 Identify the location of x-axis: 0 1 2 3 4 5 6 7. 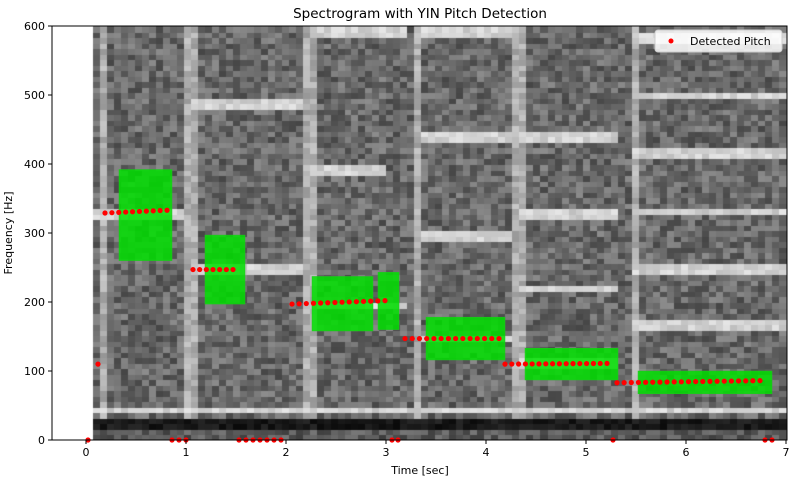
(436, 449).